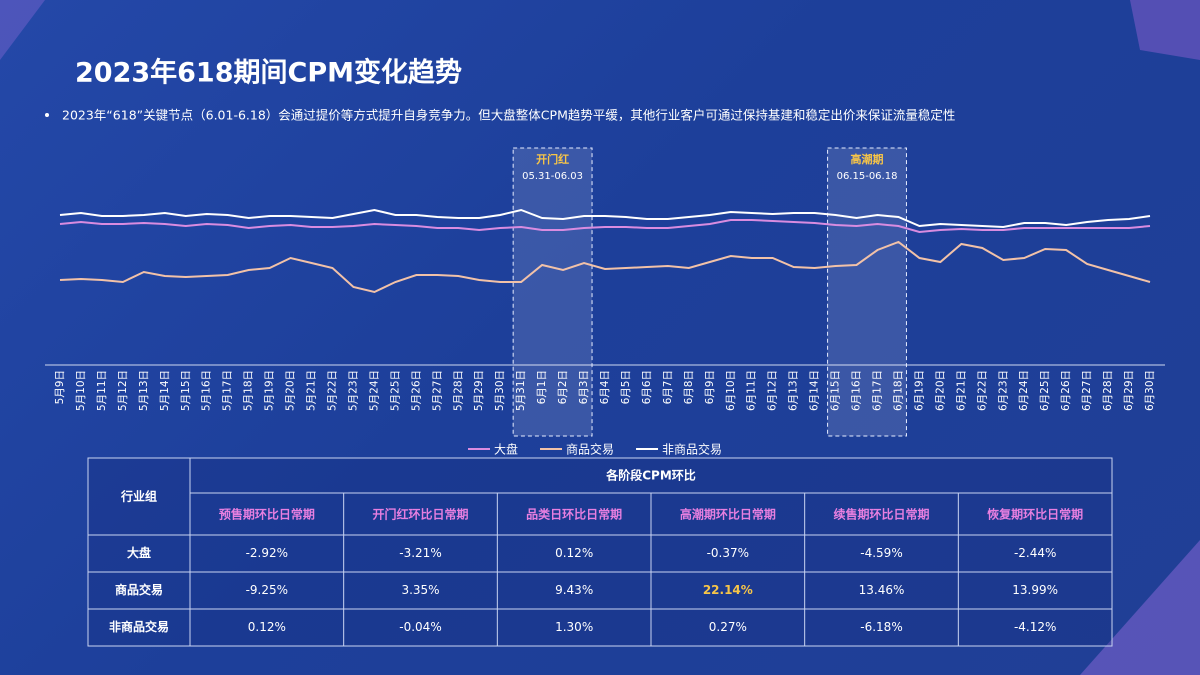 The height and width of the screenshot is (675, 1200). What do you see at coordinates (731, 390) in the screenshot?
I see `x-tick-label: 6月10日` at bounding box center [731, 390].